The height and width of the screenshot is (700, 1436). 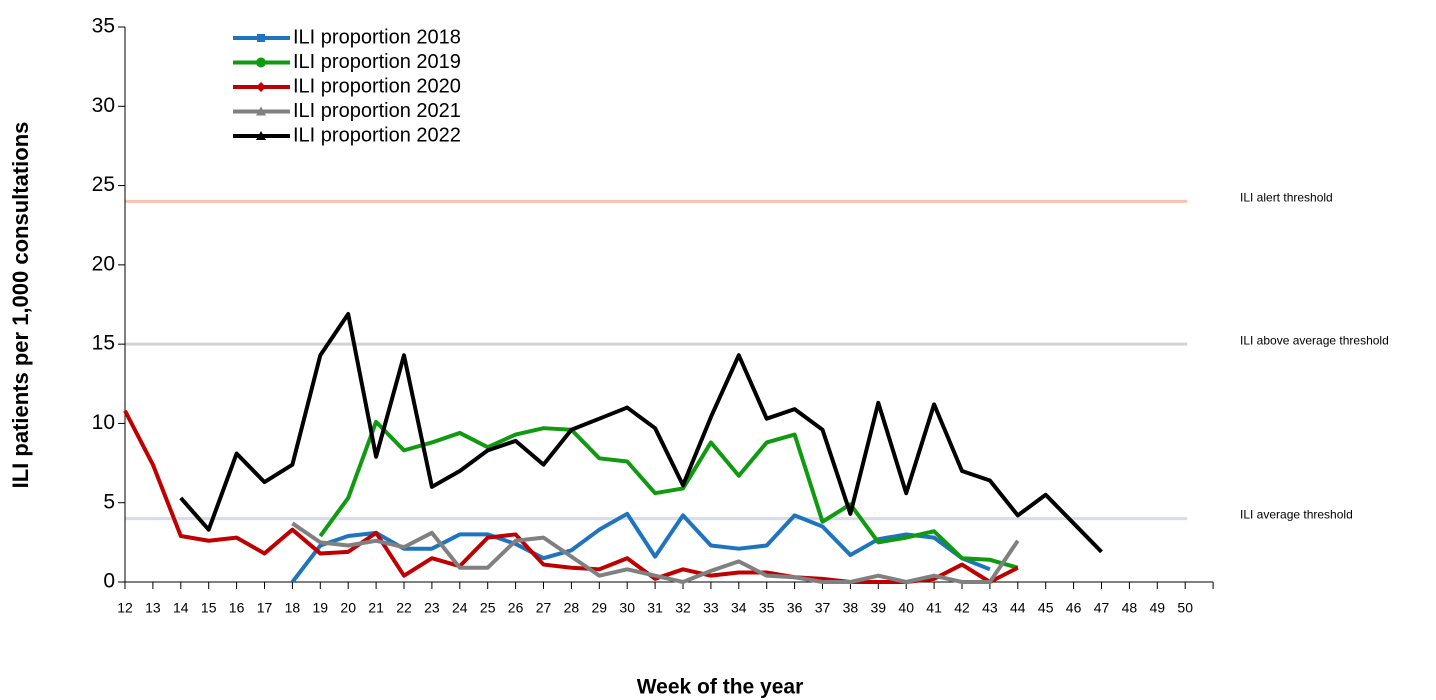 What do you see at coordinates (1296, 515) in the screenshot?
I see `threshold-label: ILI average threshold` at bounding box center [1296, 515].